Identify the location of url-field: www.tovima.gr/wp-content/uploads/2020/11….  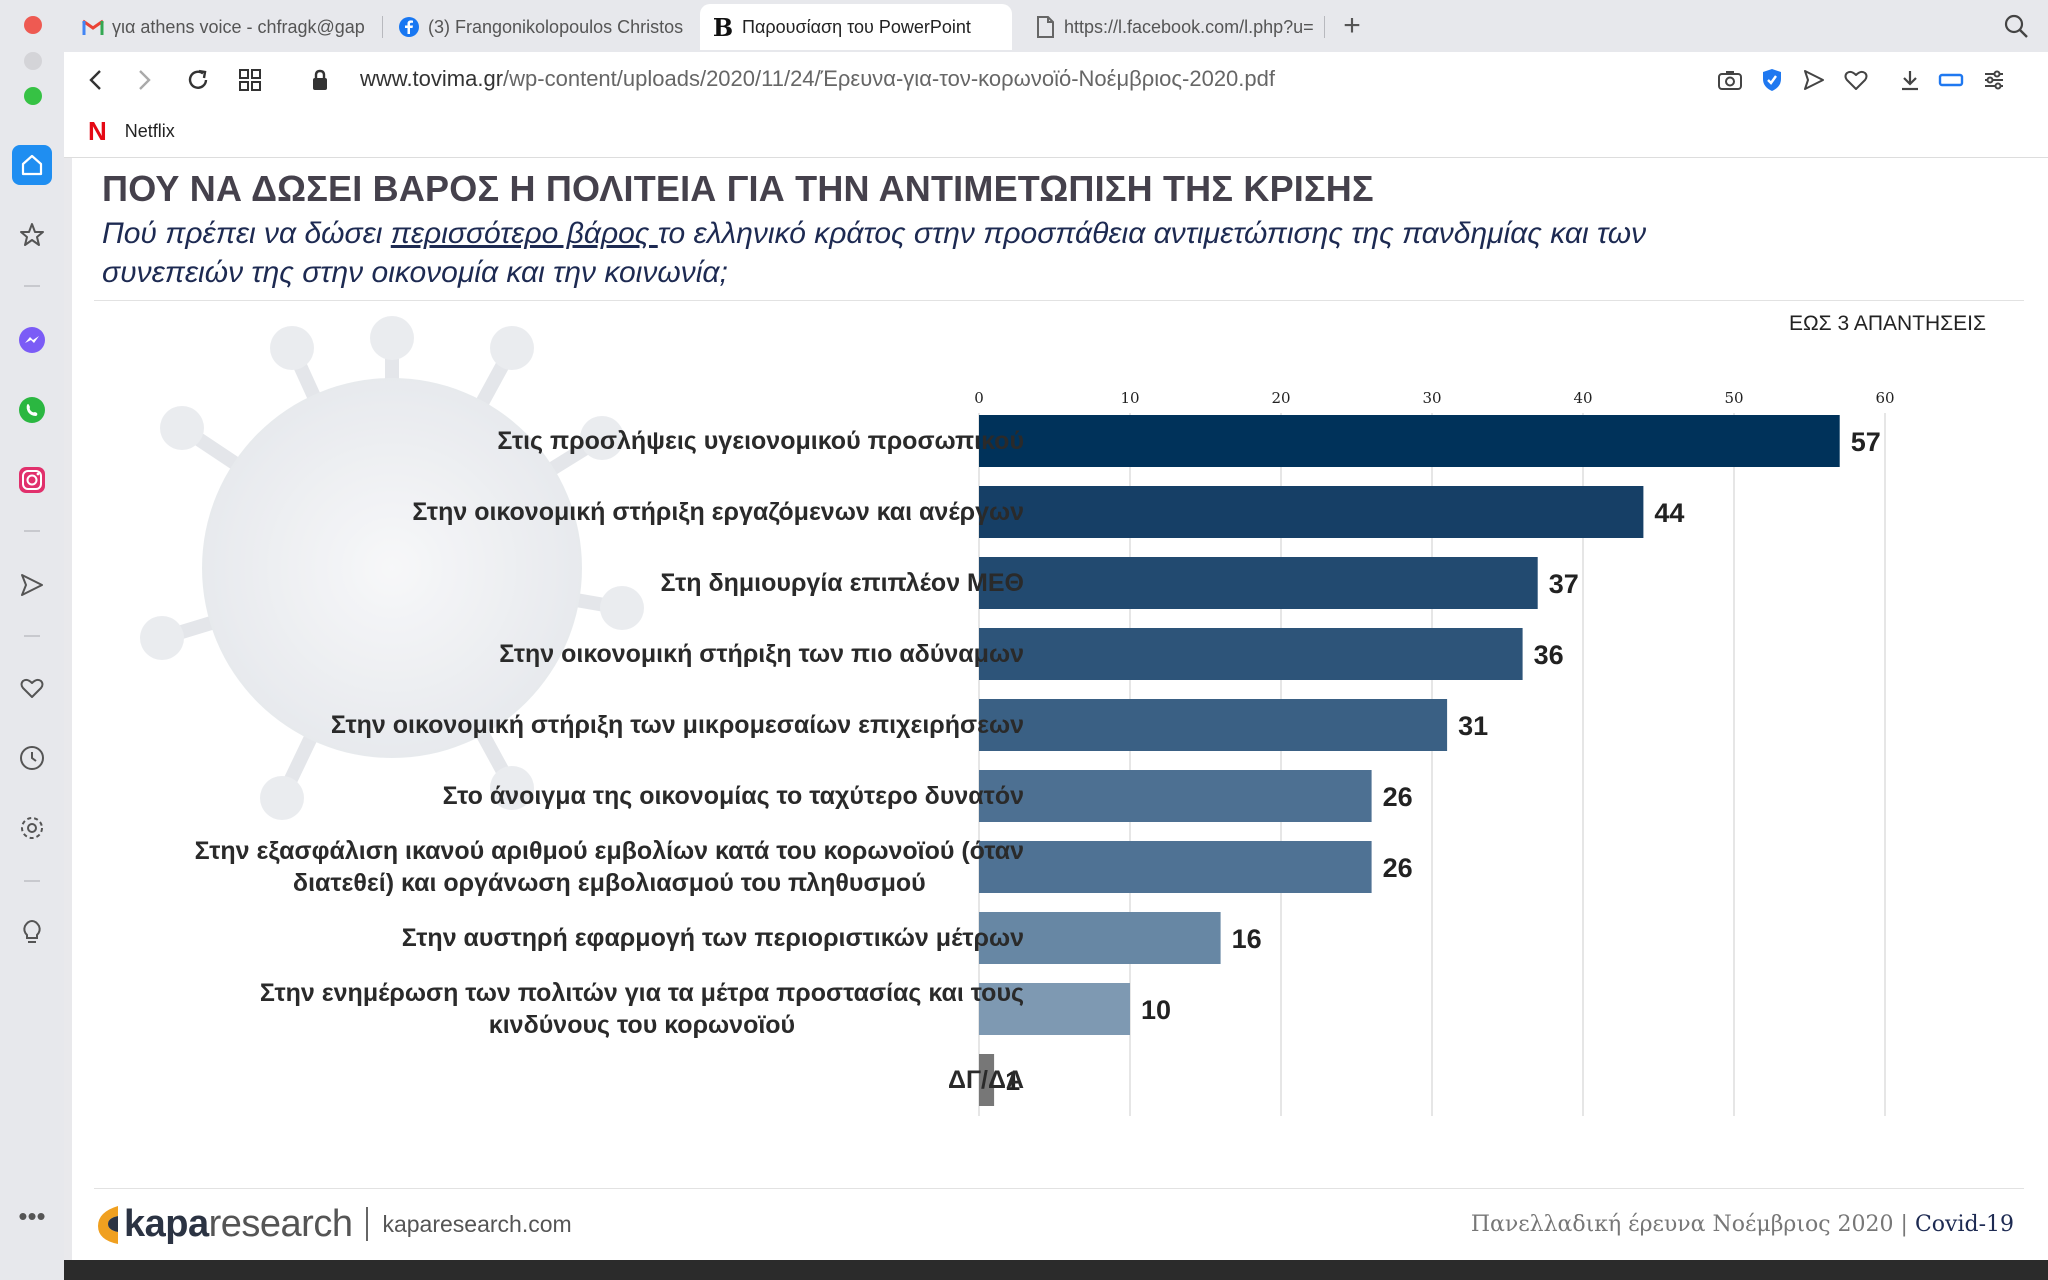
(817, 79).